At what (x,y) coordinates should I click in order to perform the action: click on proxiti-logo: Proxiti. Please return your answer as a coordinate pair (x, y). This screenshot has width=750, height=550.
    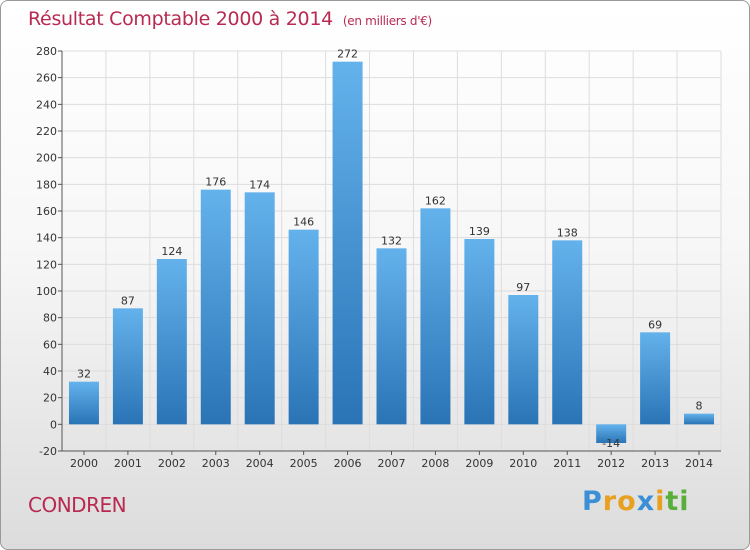
    Looking at the image, I should click on (636, 501).